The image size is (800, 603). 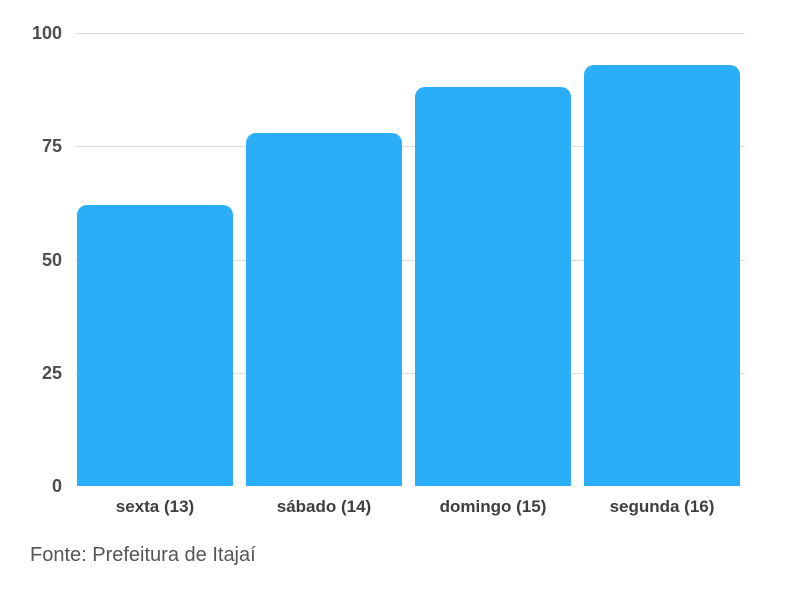 What do you see at coordinates (51, 372) in the screenshot?
I see `y-tick-label-25: 25` at bounding box center [51, 372].